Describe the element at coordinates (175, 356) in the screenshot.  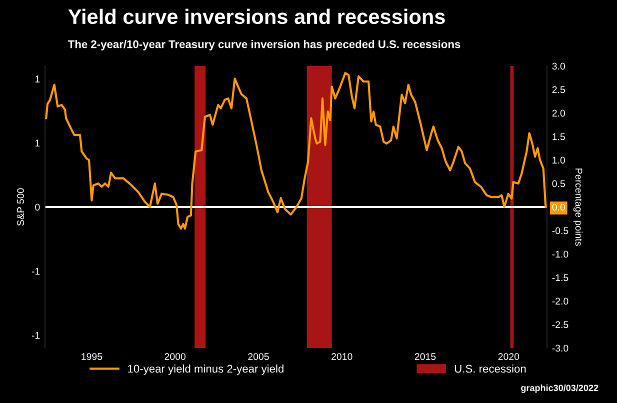
I see `x-tick-label: 2000` at that location.